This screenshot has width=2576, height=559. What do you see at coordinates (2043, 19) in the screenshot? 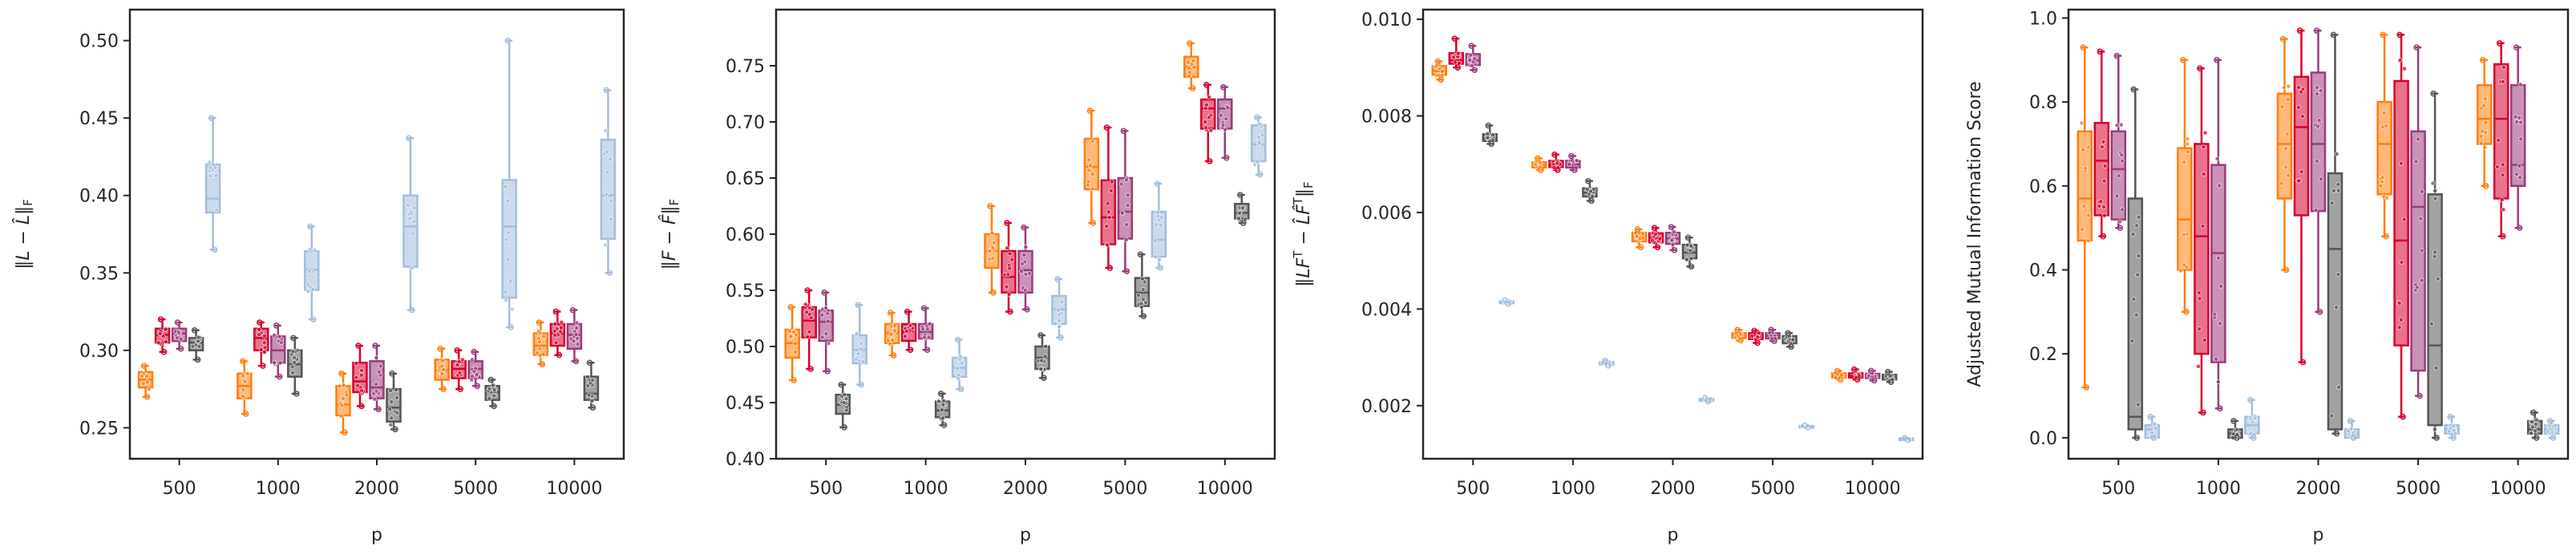
I see `y-tick-label: 1.0` at bounding box center [2043, 19].